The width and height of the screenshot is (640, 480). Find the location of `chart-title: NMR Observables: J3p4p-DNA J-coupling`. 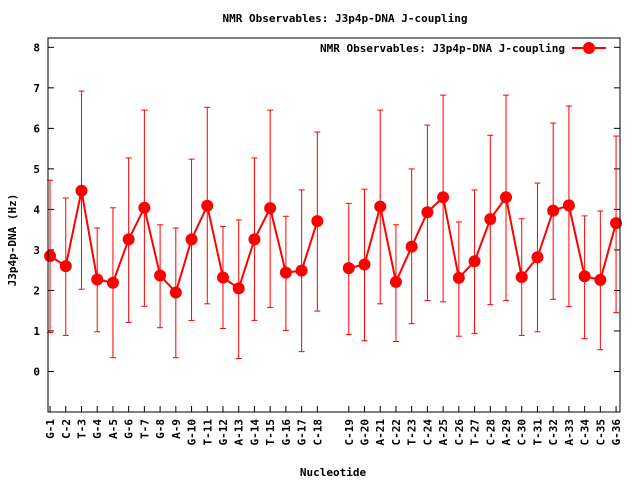

chart-title: NMR Observables: J3p4p-DNA J-coupling is located at coordinates (344, 18).